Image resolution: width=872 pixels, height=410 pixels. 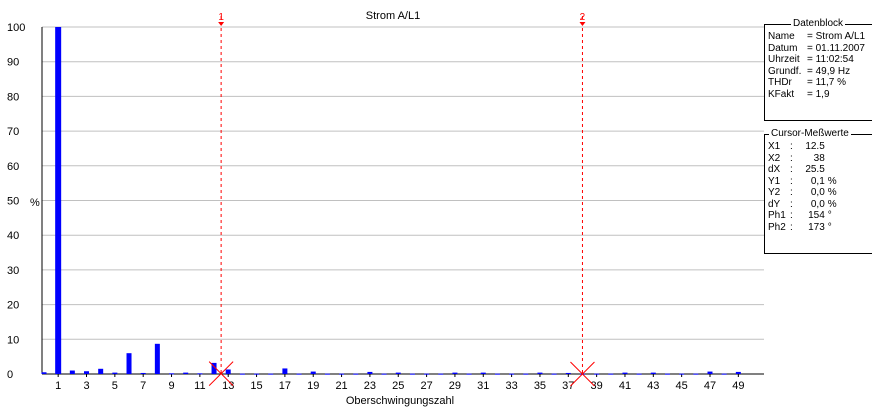 What do you see at coordinates (35, 203) in the screenshot?
I see `y-axis-label: %` at bounding box center [35, 203].